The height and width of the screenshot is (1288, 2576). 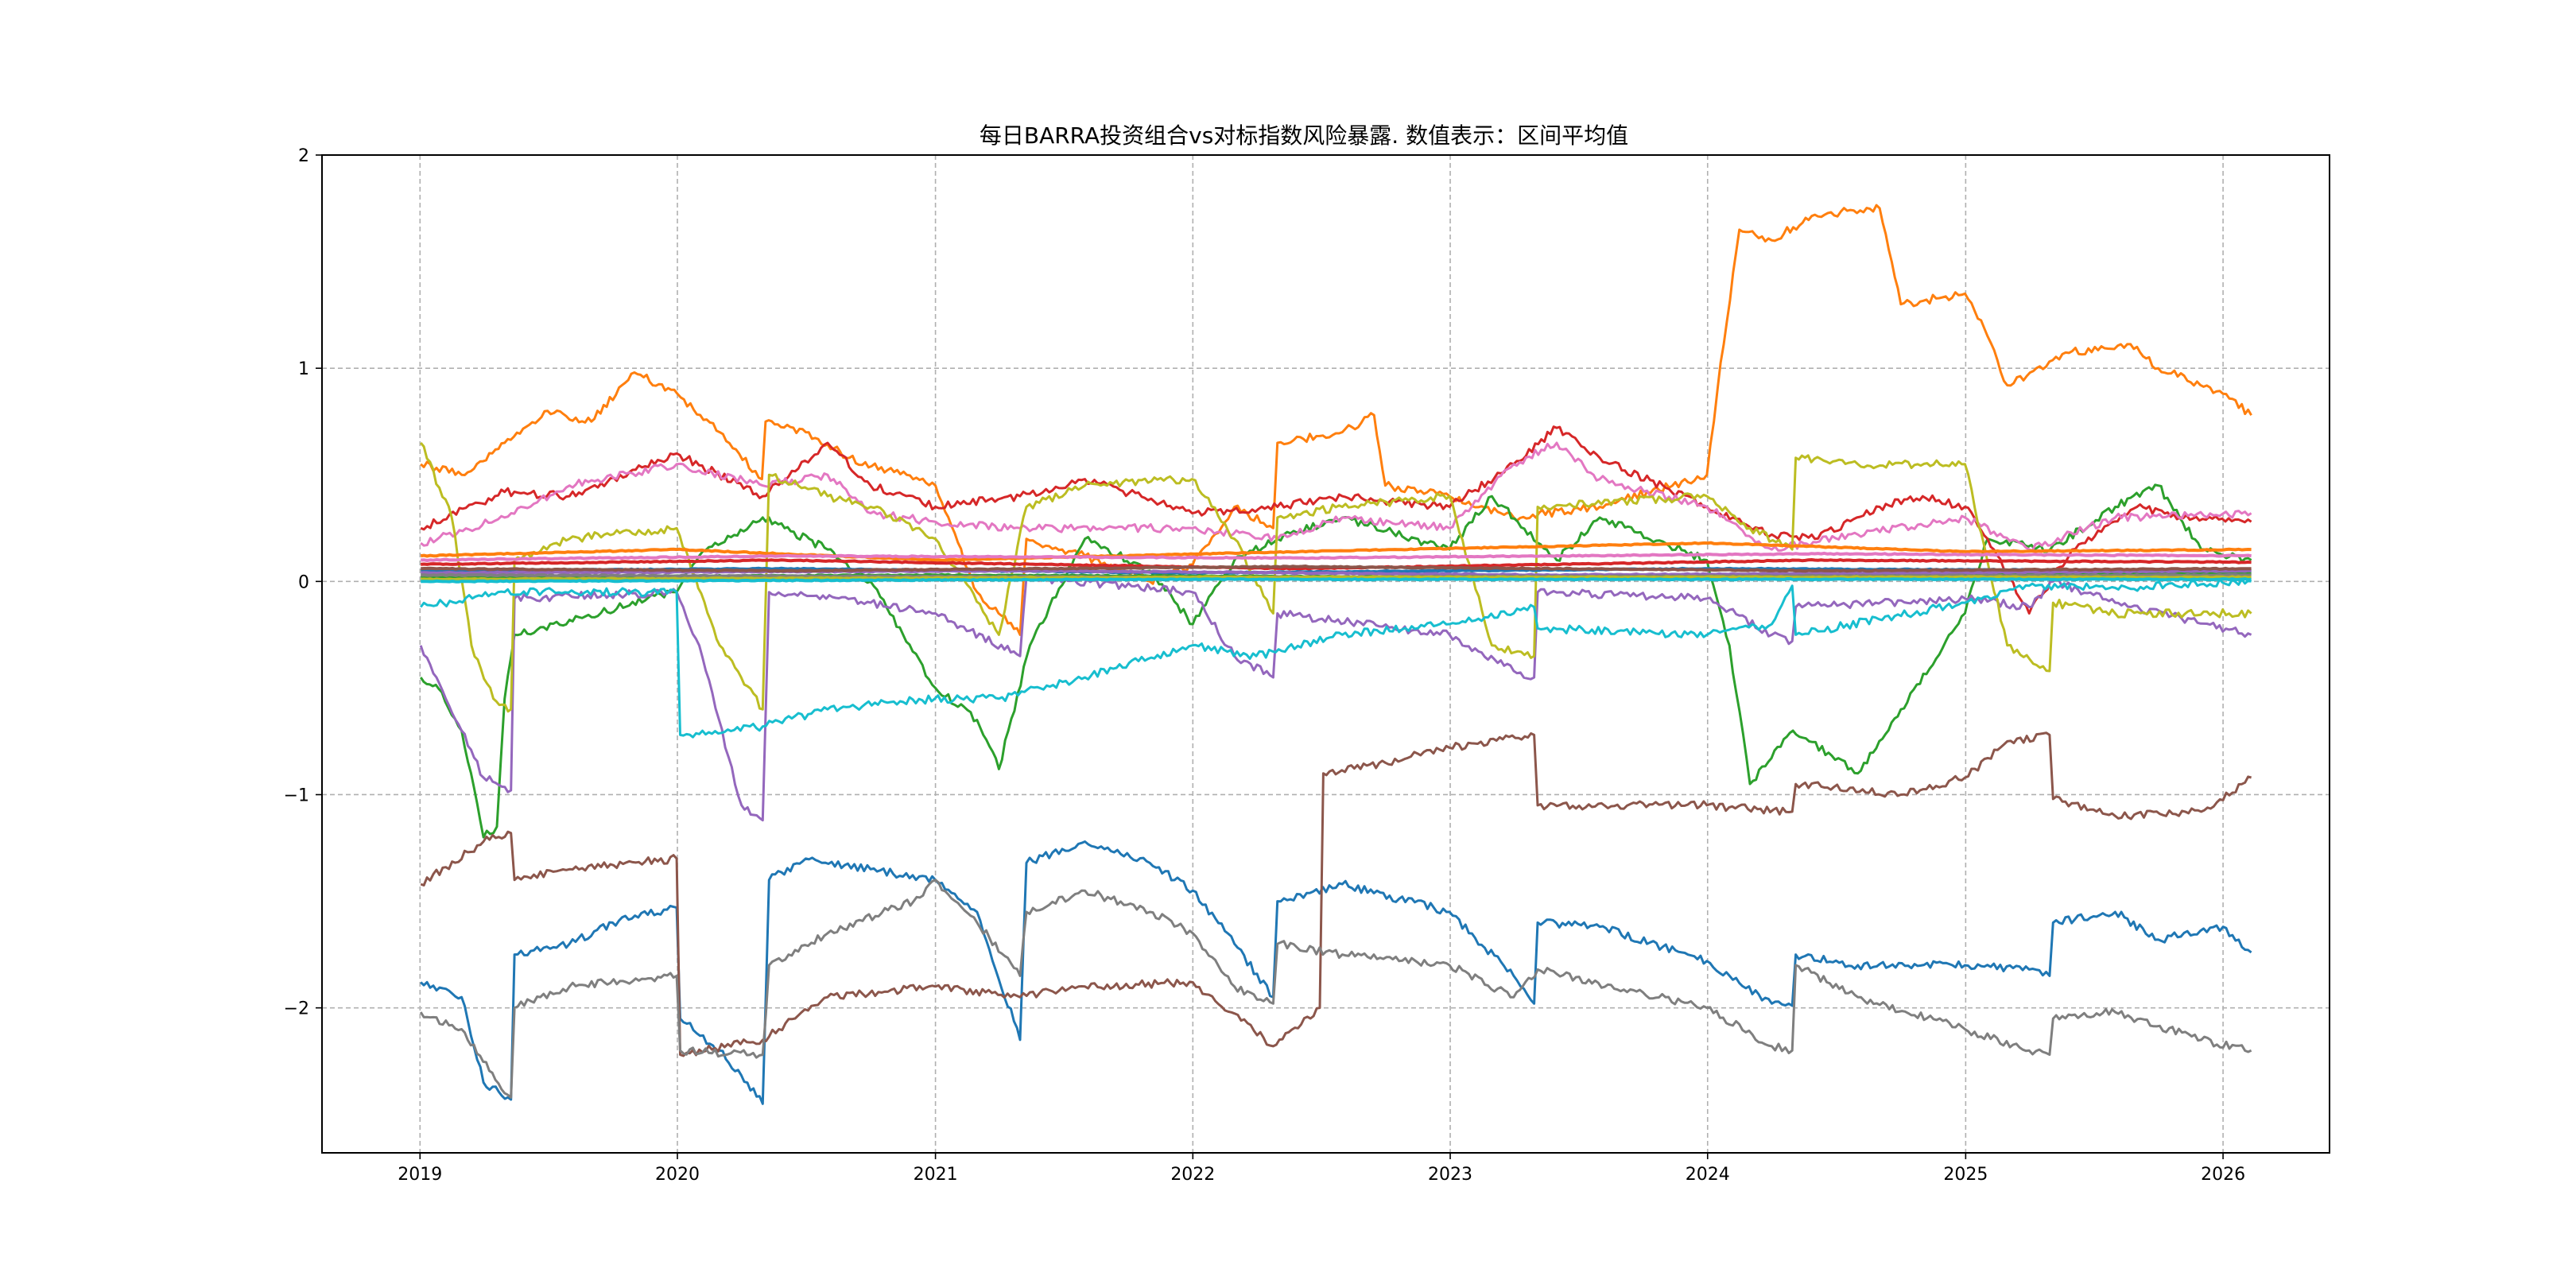 I want to click on x-tick-label: 2022, so click(x=1193, y=1175).